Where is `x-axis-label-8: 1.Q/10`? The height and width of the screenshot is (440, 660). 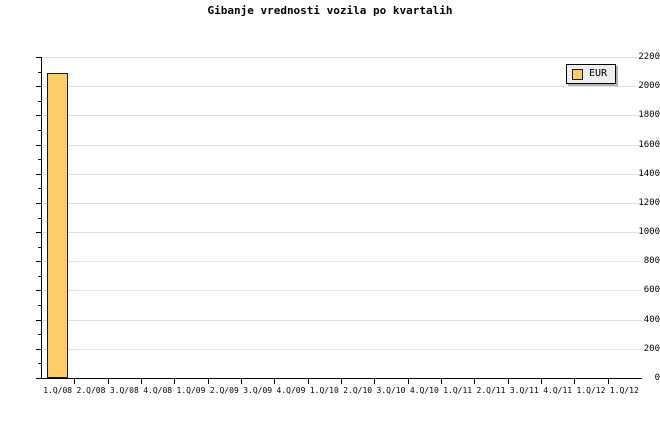 x-axis-label-8: 1.Q/10 is located at coordinates (324, 390).